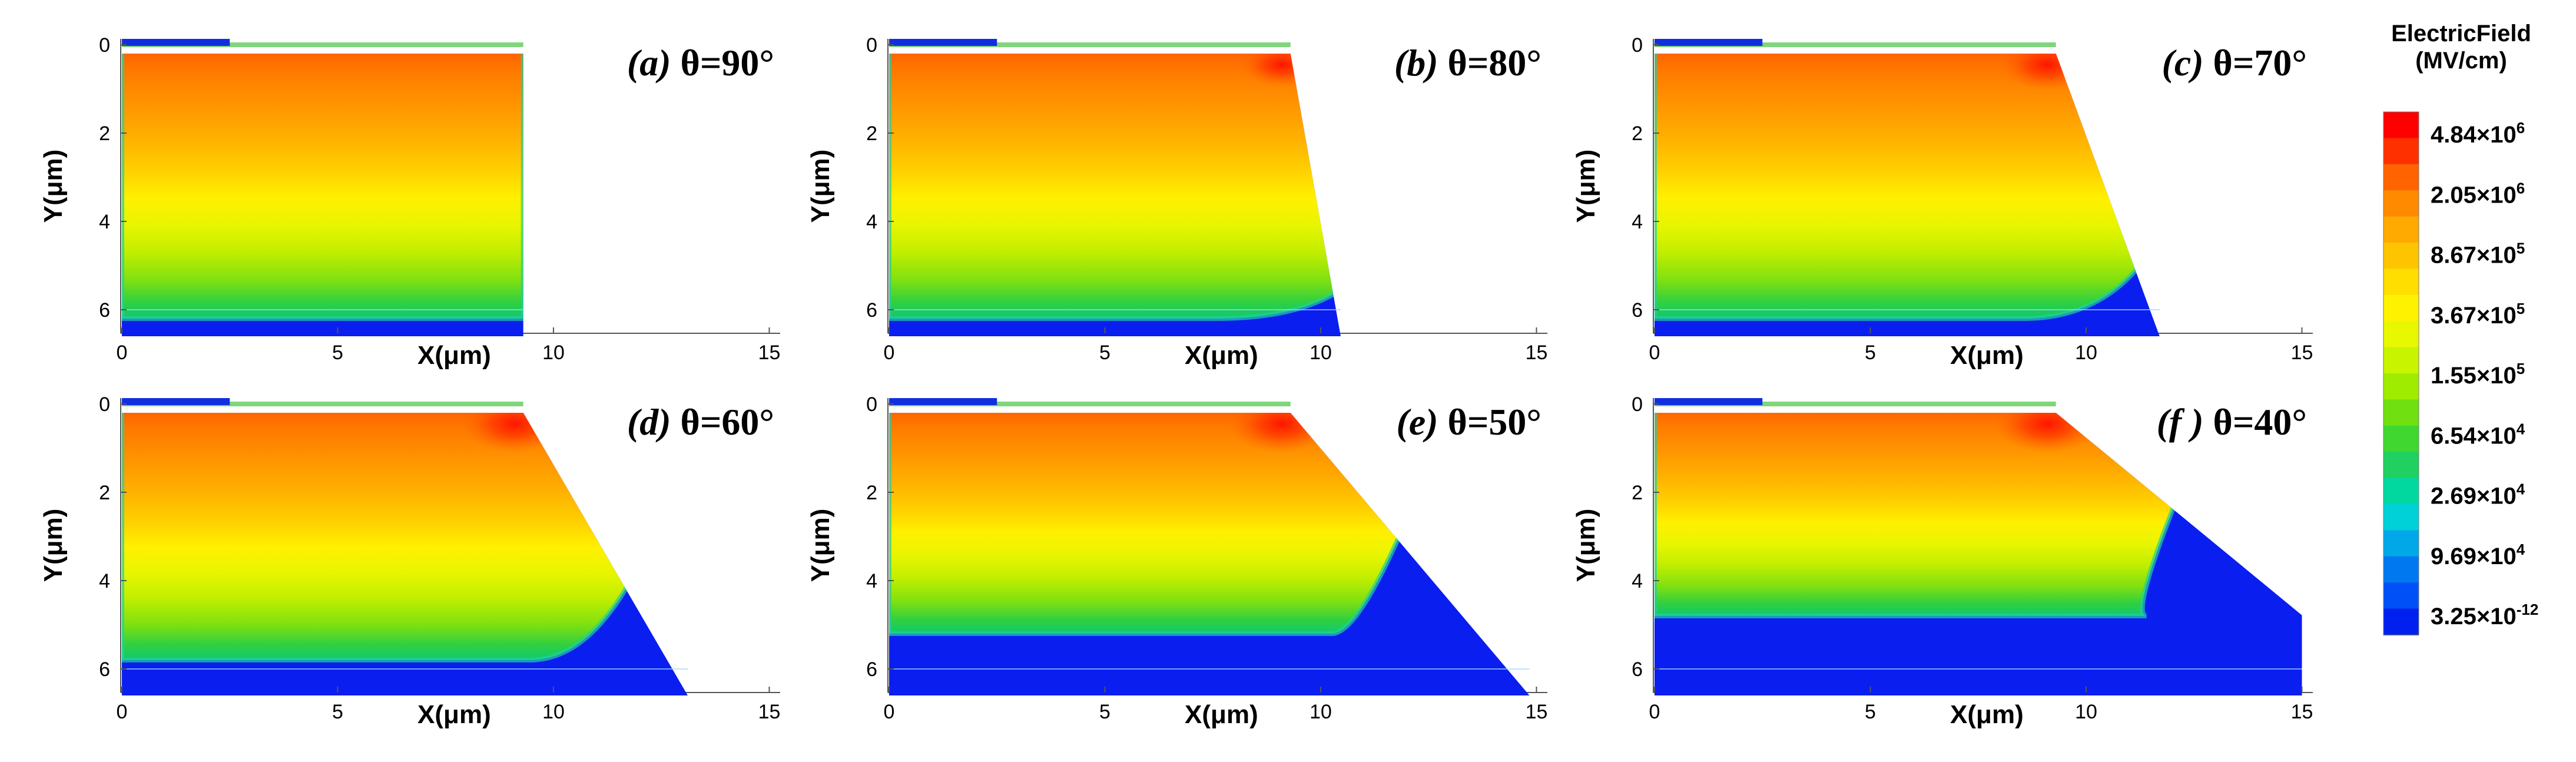  What do you see at coordinates (654, 422) in the screenshot?
I see `panel-letter: (d)` at bounding box center [654, 422].